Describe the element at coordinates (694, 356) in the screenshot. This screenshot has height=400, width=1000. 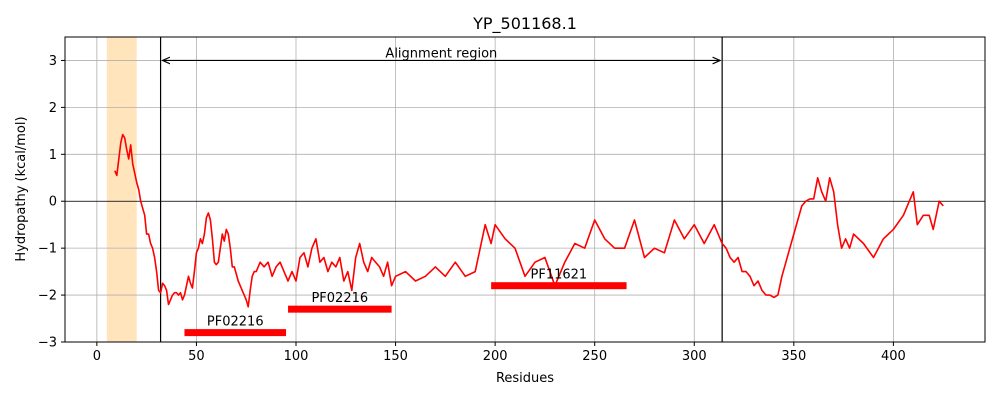
I see `x-tick-label: 300` at that location.